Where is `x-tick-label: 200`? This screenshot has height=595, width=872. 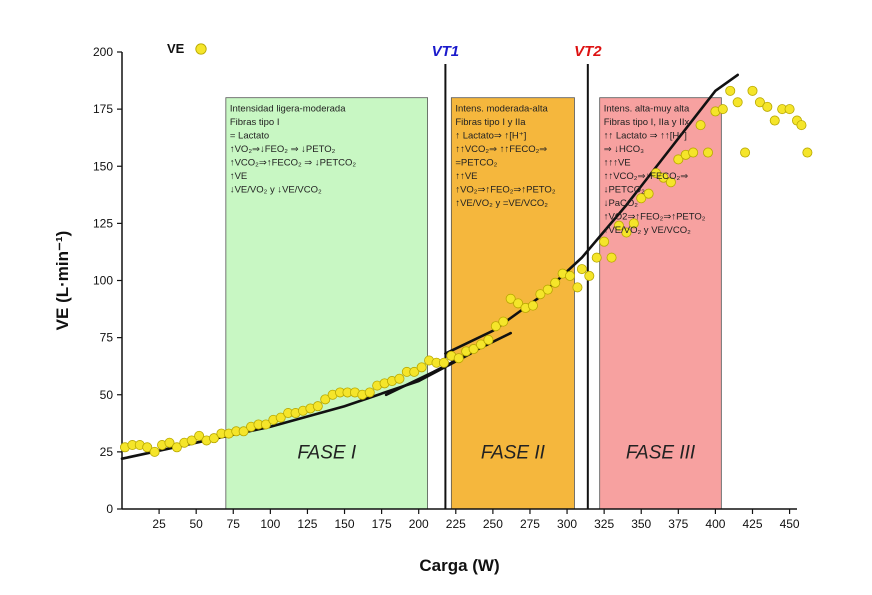 x-tick-label: 200 is located at coordinates (419, 524).